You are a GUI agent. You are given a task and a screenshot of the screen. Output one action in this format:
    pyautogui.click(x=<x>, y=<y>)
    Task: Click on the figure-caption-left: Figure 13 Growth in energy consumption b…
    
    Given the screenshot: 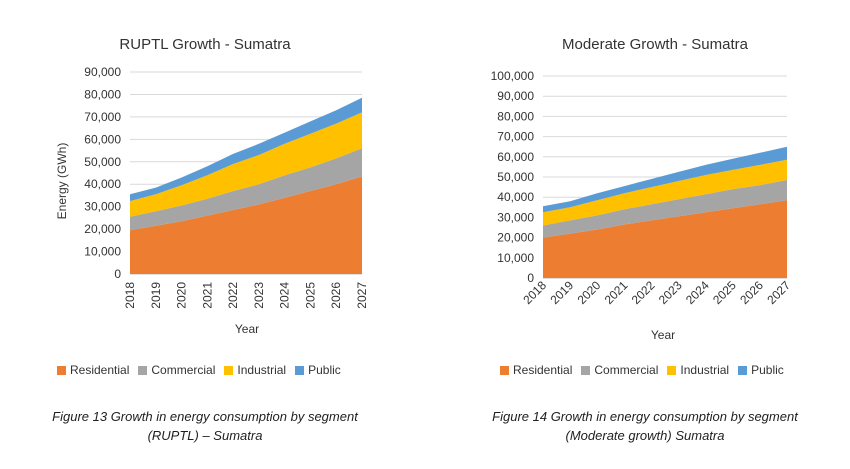 What is the action you would take?
    pyautogui.click(x=205, y=426)
    